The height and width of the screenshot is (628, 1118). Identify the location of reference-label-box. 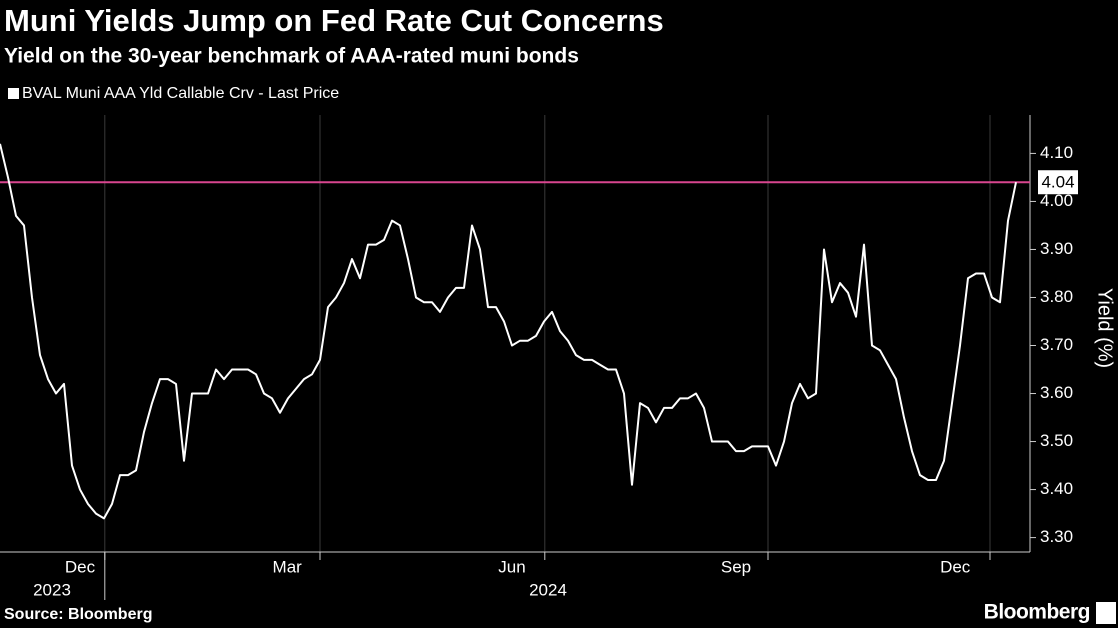
(1058, 182).